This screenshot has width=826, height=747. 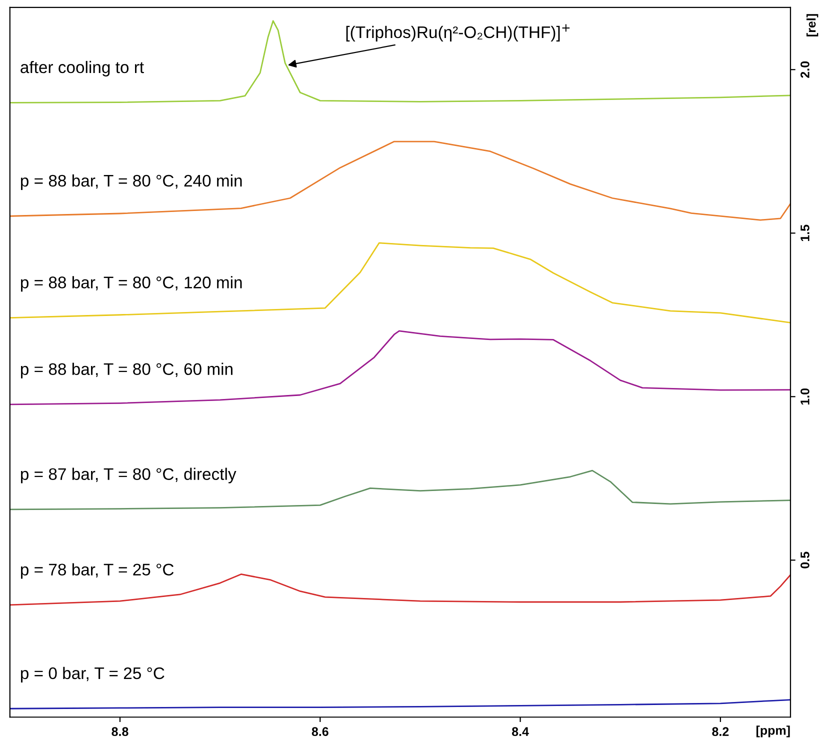 What do you see at coordinates (520, 731) in the screenshot?
I see `x-tick-label: 8.4` at bounding box center [520, 731].